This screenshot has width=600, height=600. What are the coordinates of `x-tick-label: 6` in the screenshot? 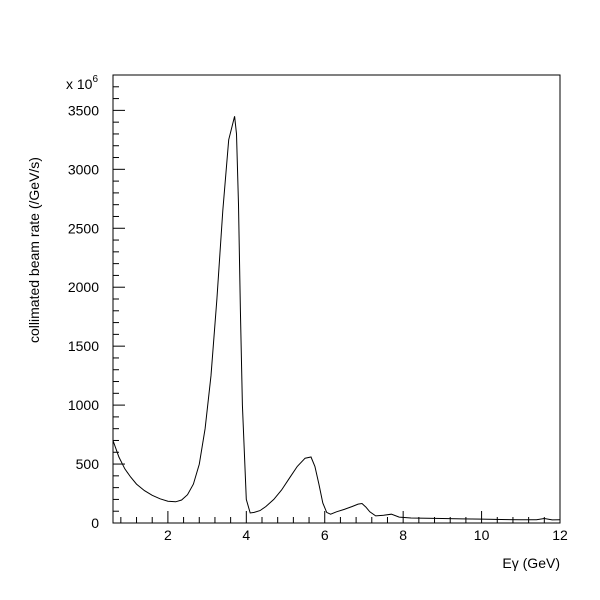 It's located at (325, 535).